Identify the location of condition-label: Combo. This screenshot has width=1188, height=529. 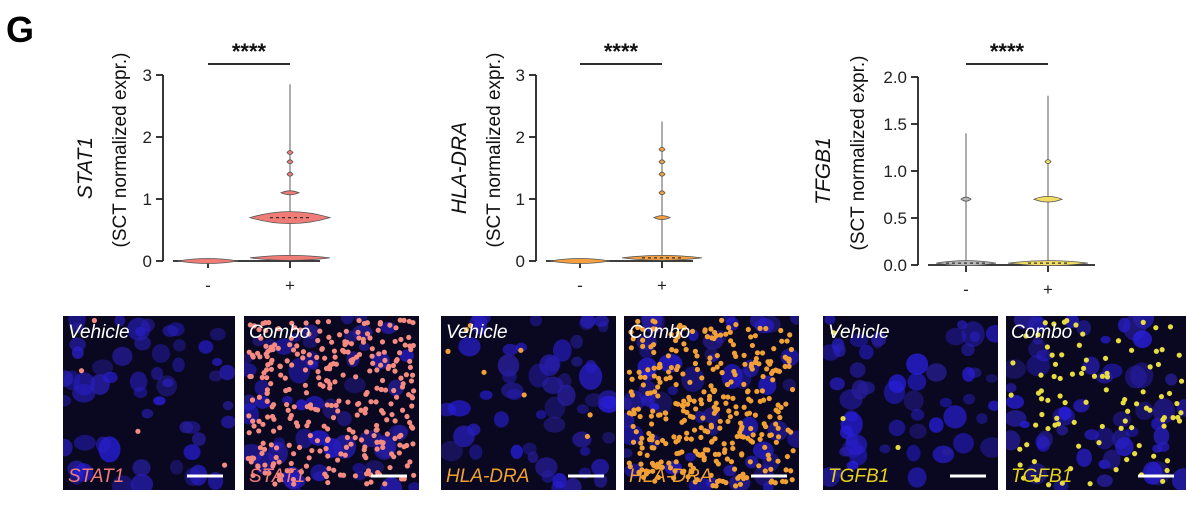
(279, 332).